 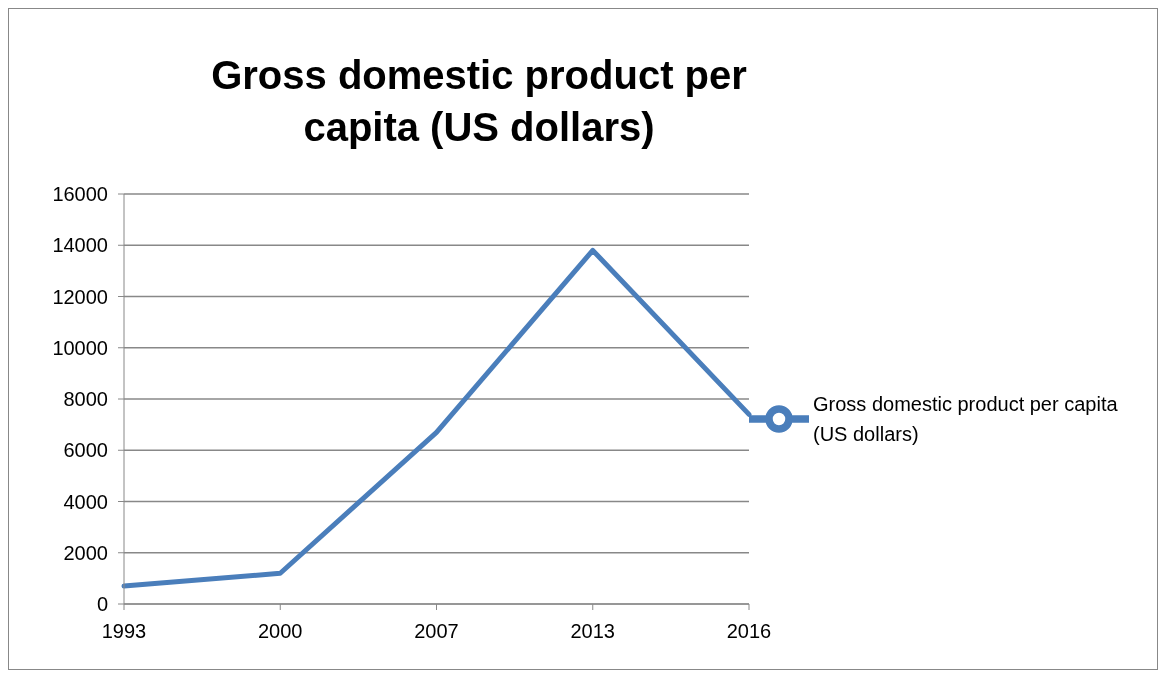 What do you see at coordinates (80, 296) in the screenshot?
I see `y-tick-label: 12000` at bounding box center [80, 296].